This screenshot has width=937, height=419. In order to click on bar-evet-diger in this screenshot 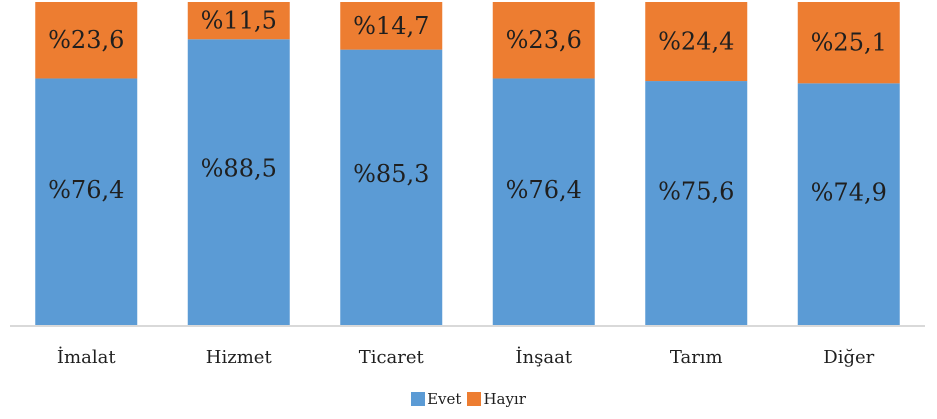, I will do `click(848, 204)`.